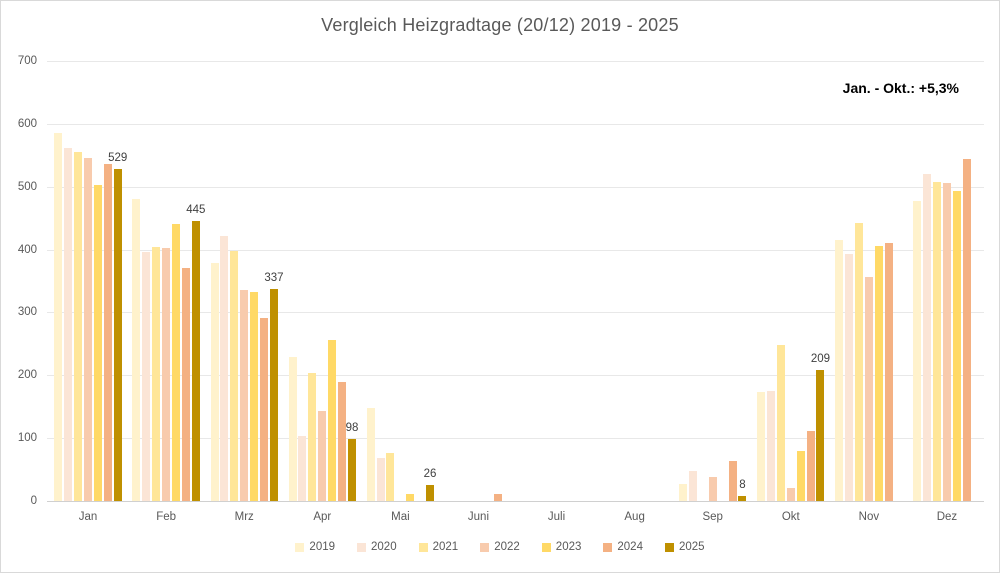 This screenshot has height=573, width=1000. What do you see at coordinates (800, 475) in the screenshot?
I see `bar-2023-okt` at bounding box center [800, 475].